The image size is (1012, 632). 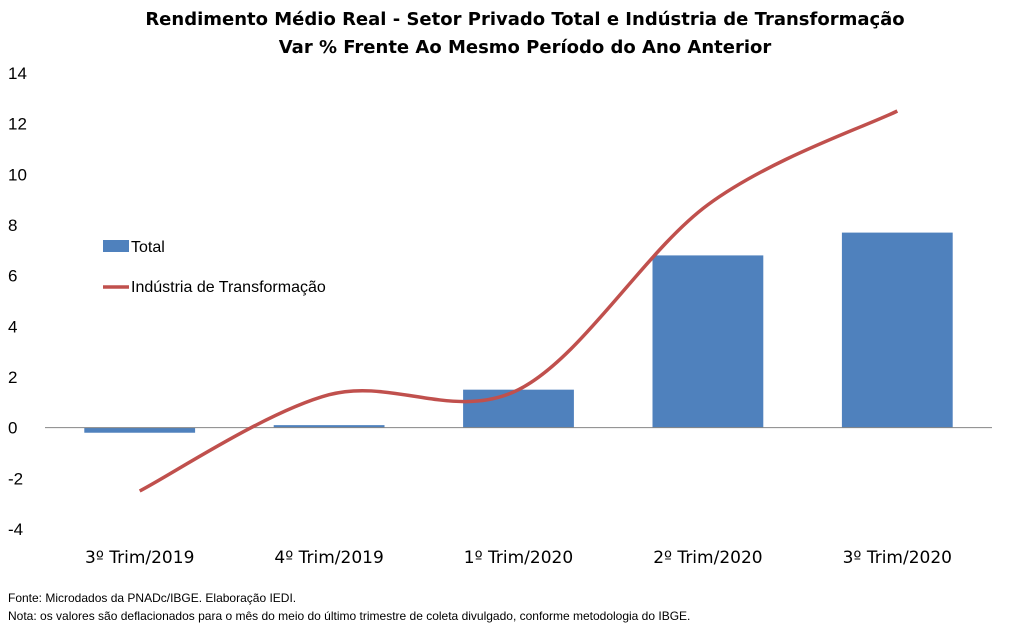 What do you see at coordinates (707, 558) in the screenshot?
I see `x-tick-label: 2º Trim/2020` at bounding box center [707, 558].